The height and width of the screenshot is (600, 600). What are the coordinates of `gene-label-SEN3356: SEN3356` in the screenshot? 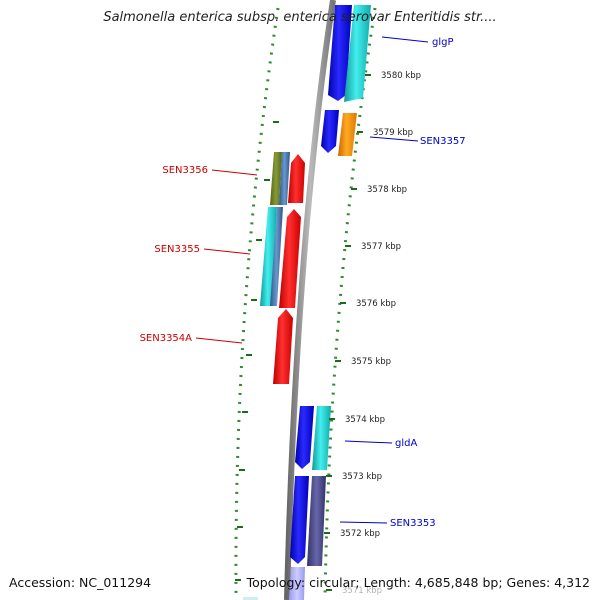 It's located at (185, 170).